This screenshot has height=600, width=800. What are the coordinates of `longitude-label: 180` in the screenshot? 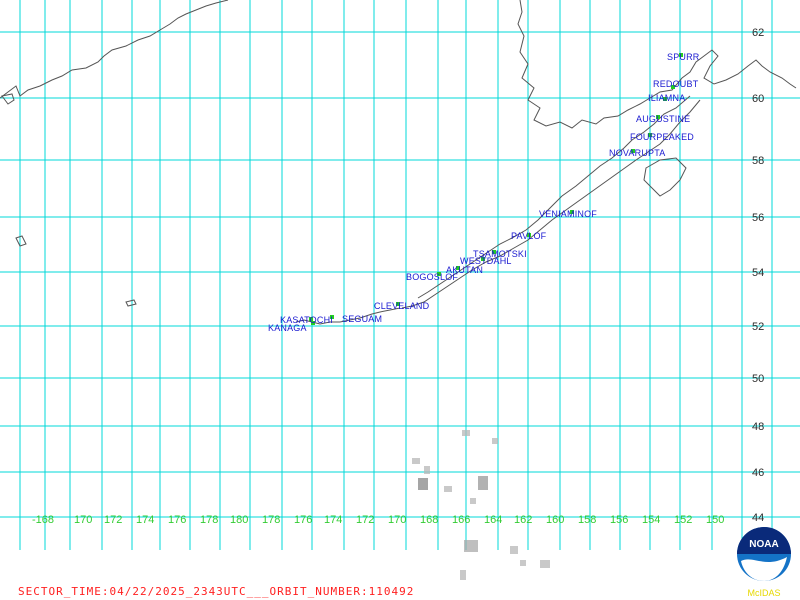 It's located at (239, 520).